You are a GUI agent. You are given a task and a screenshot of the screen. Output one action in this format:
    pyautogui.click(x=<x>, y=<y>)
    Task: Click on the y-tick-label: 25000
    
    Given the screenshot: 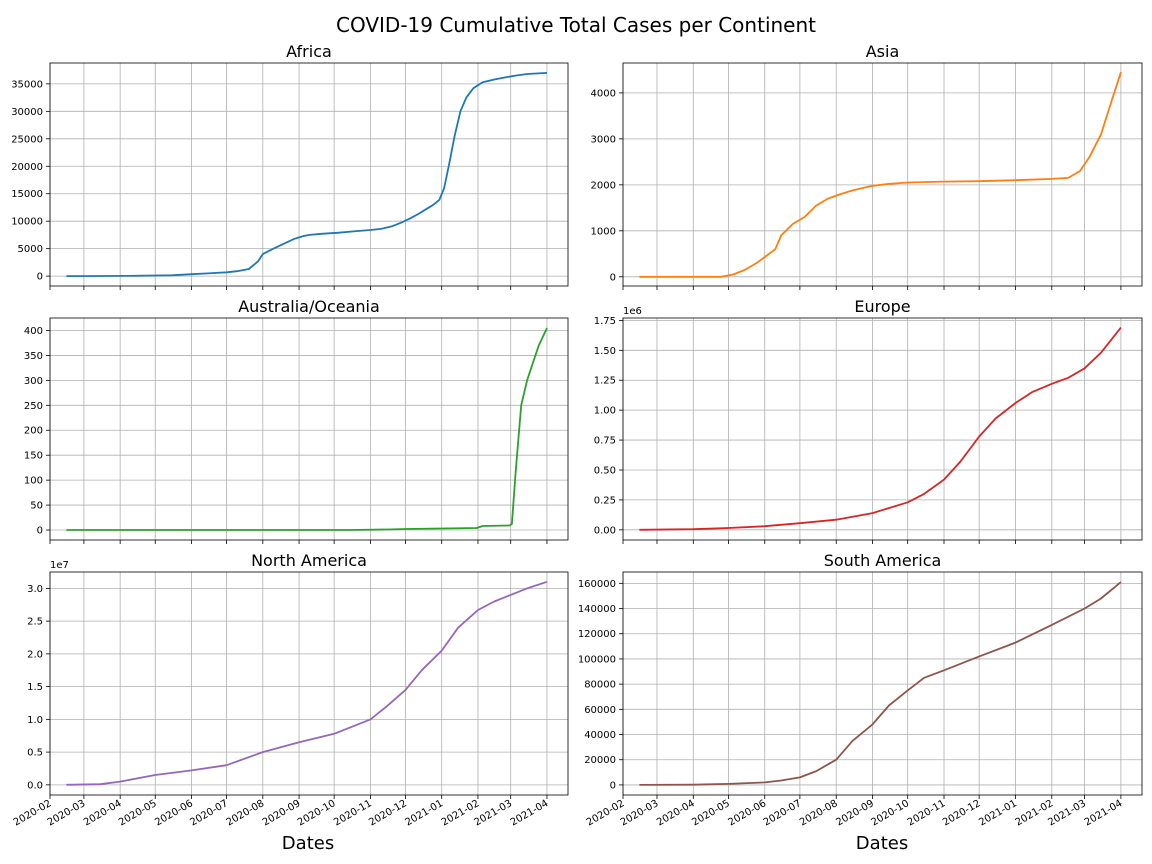 What is the action you would take?
    pyautogui.click(x=27, y=139)
    